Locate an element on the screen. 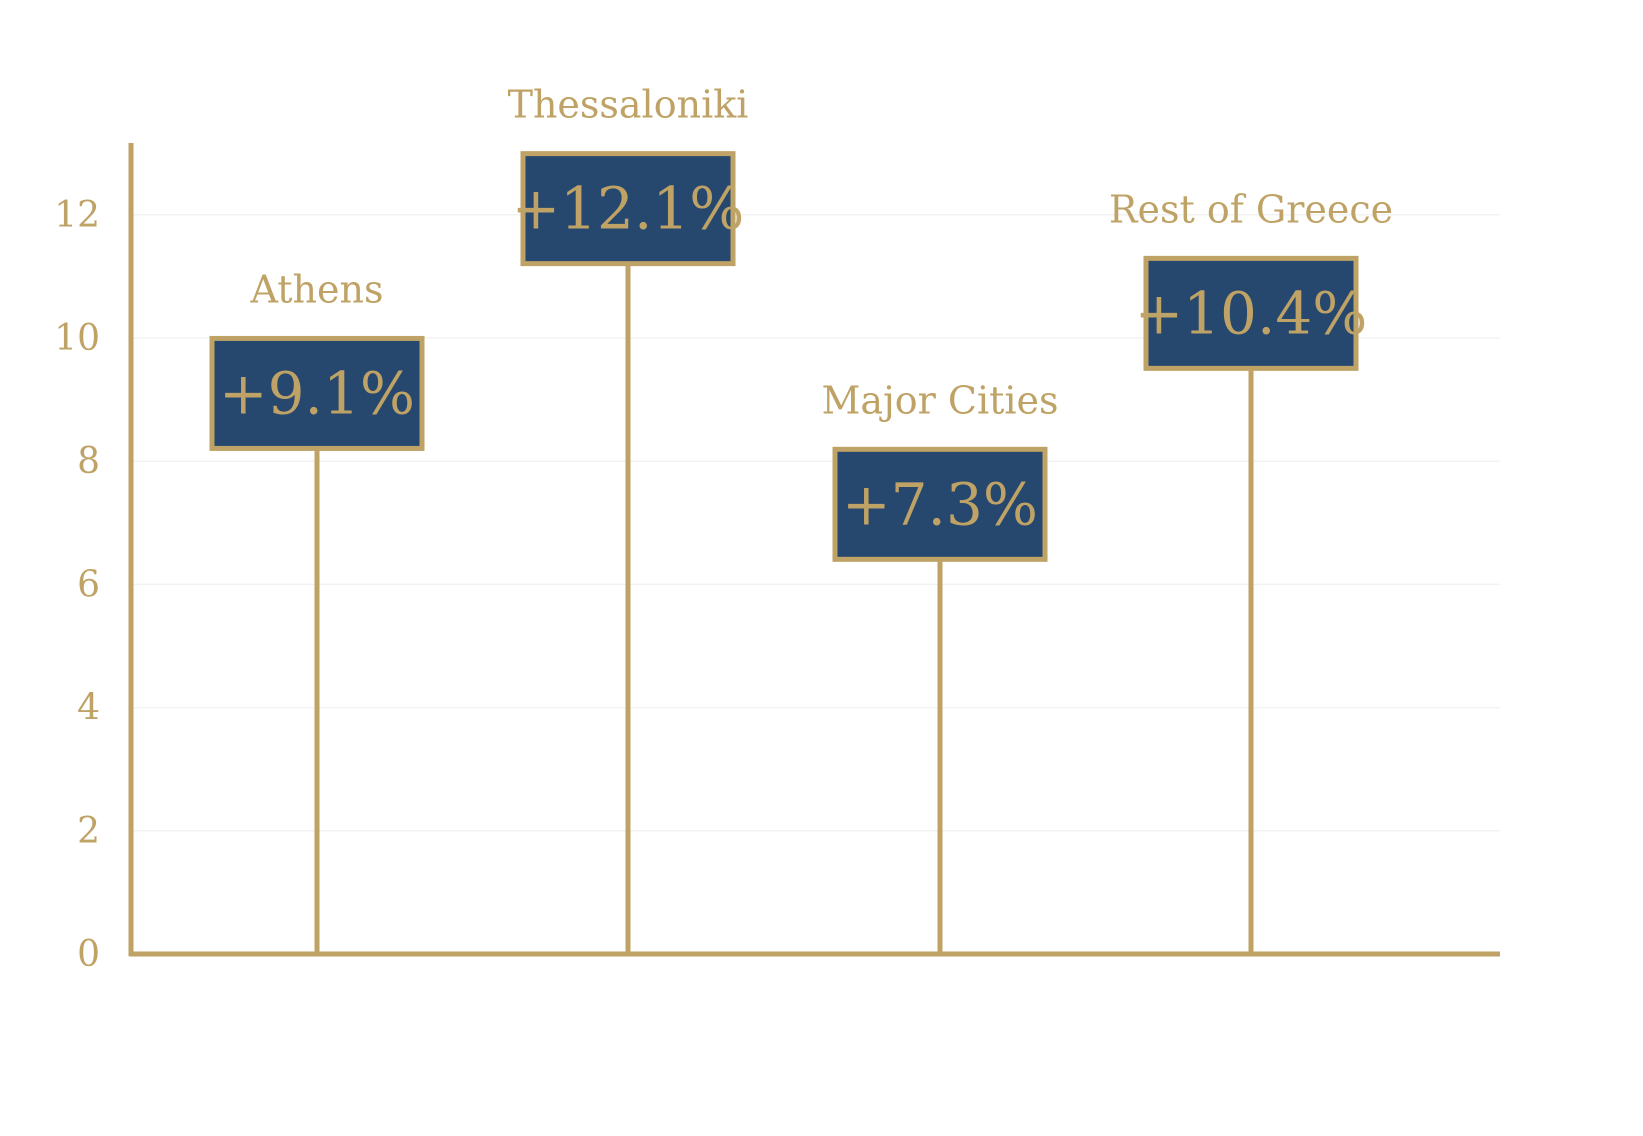  bar-group-0: +9.1% Athens is located at coordinates (317, 610).